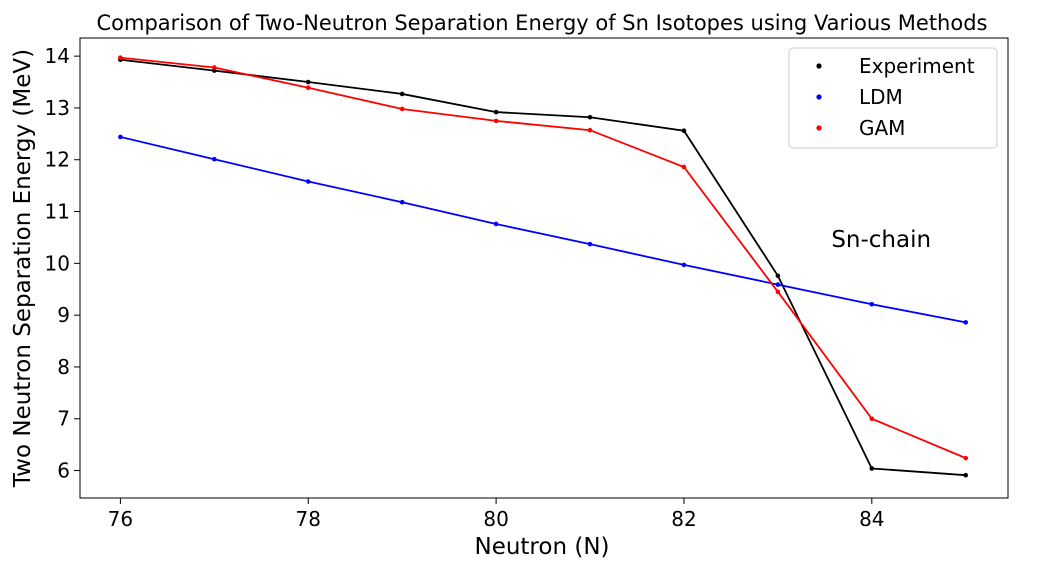 The height and width of the screenshot is (568, 1054). What do you see at coordinates (917, 66) in the screenshot?
I see `legend-label-experiment: Experiment` at bounding box center [917, 66].